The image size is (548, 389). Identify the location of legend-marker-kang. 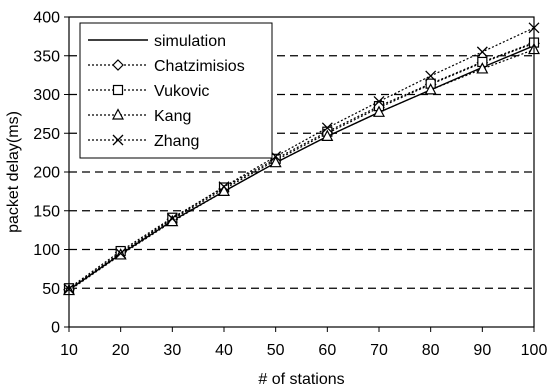
(118, 114).